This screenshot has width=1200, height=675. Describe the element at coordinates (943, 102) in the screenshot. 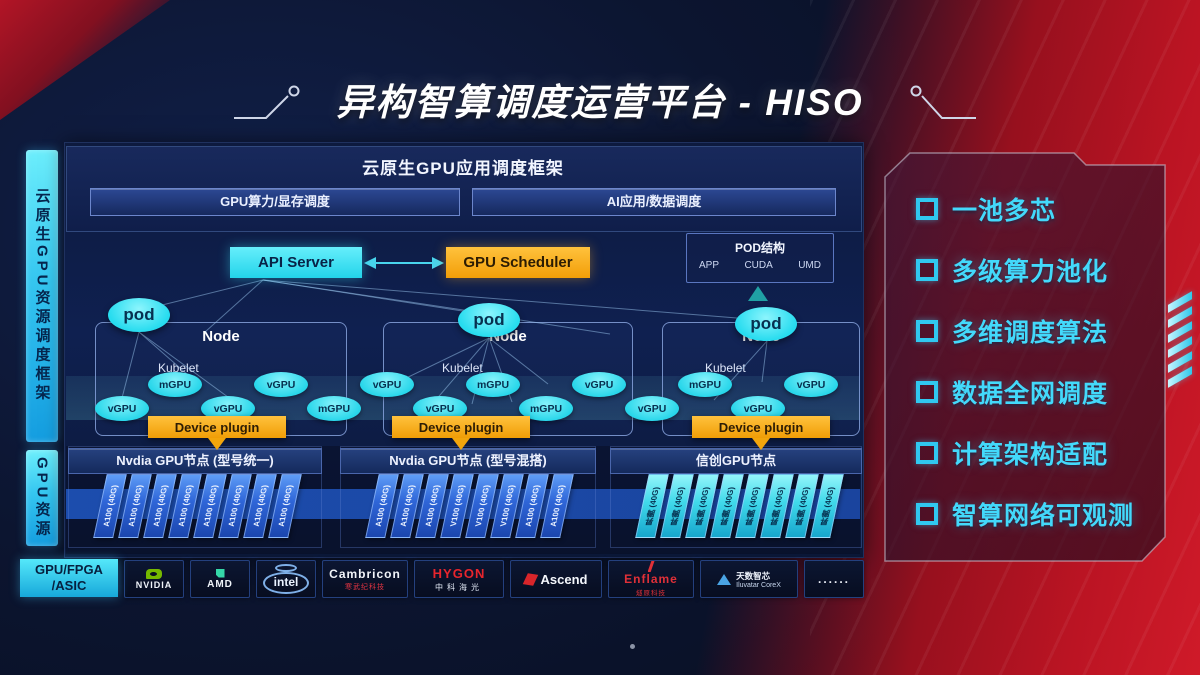

I see `circuit-deco-right` at that location.